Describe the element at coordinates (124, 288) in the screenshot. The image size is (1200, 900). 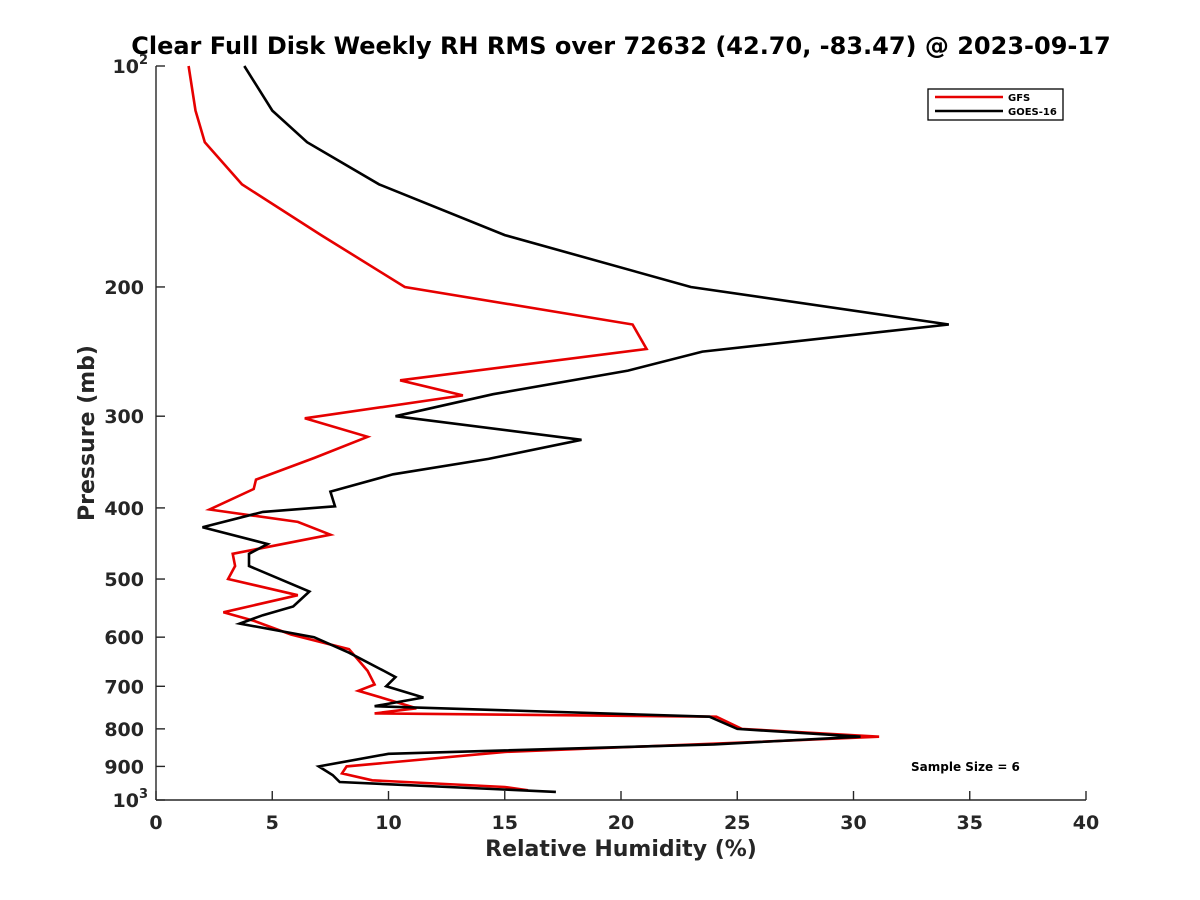
I see `y-tick-label: 200` at that location.